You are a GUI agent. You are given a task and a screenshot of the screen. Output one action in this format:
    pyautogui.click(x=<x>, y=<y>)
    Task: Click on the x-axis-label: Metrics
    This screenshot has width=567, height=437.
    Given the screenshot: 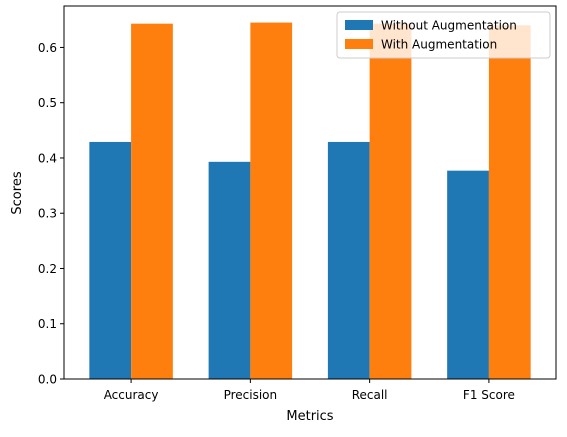 What is the action you would take?
    pyautogui.click(x=309, y=416)
    